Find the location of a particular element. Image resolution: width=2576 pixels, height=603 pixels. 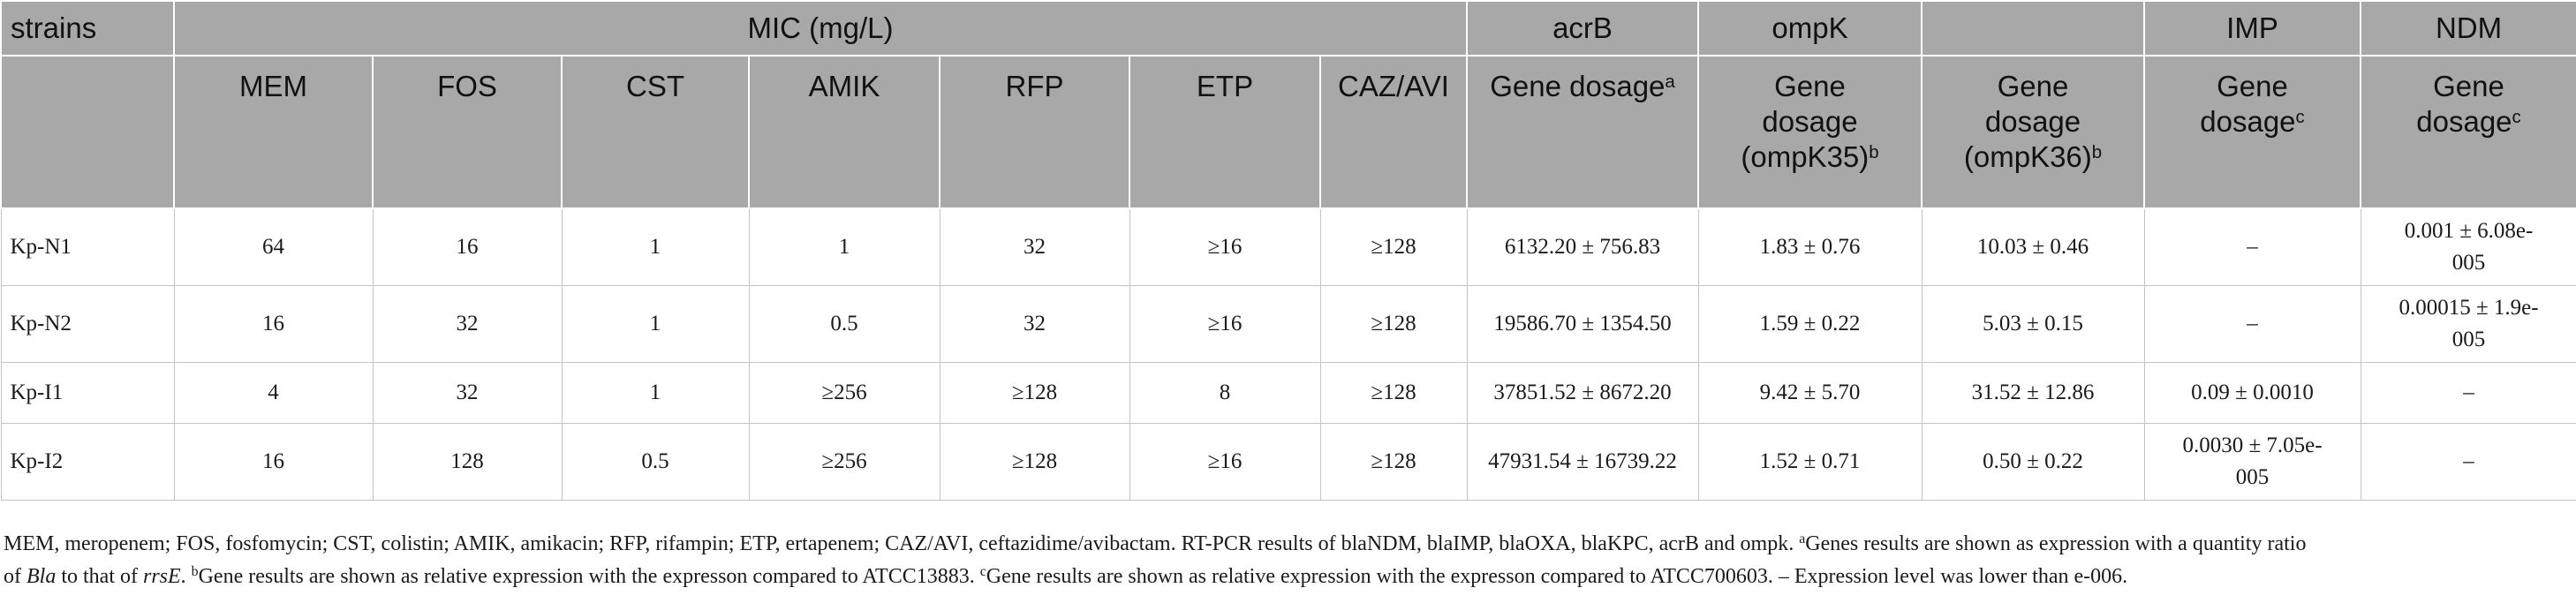

ompk36-line3: (ompK36) is located at coordinates (2027, 157).